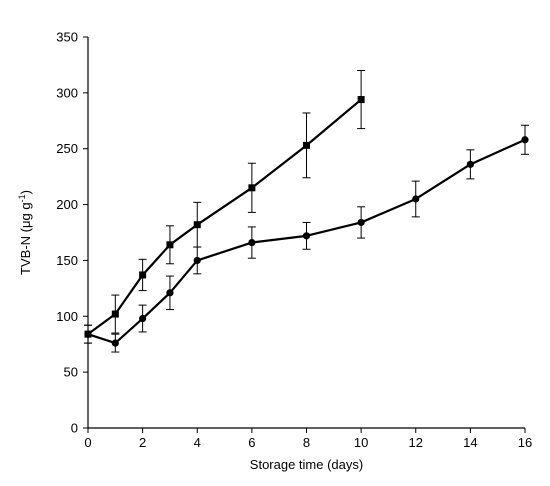 The image size is (550, 486). I want to click on y-tick-label: 0, so click(74, 428).